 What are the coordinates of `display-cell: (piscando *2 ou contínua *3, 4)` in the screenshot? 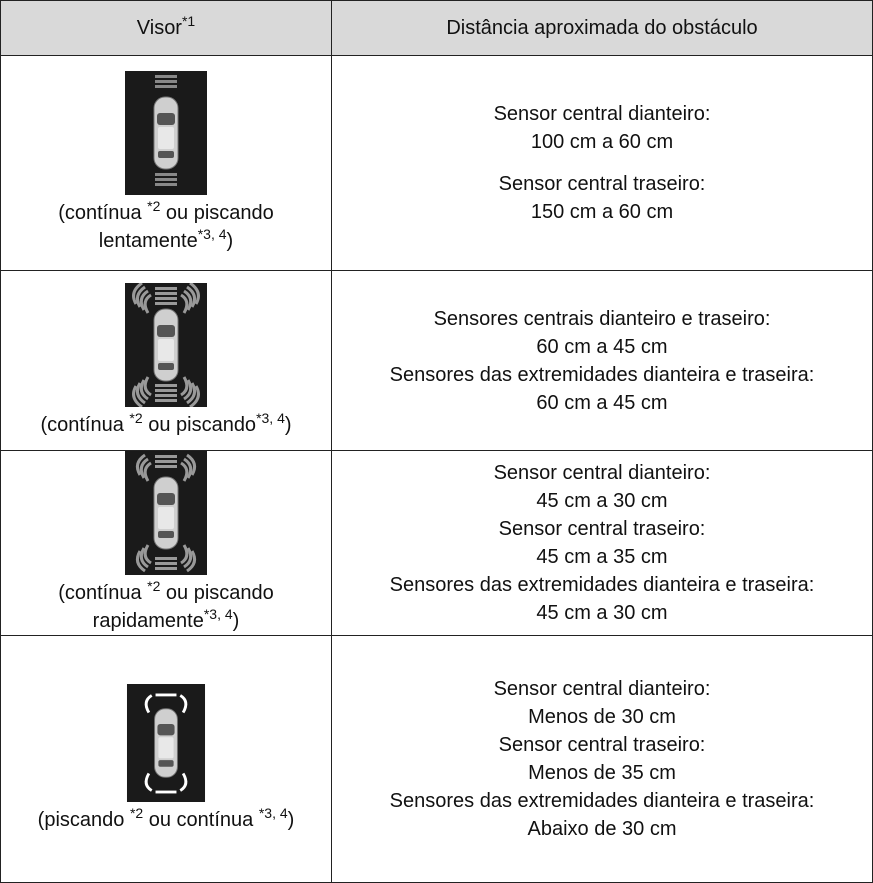 It's located at (166, 759).